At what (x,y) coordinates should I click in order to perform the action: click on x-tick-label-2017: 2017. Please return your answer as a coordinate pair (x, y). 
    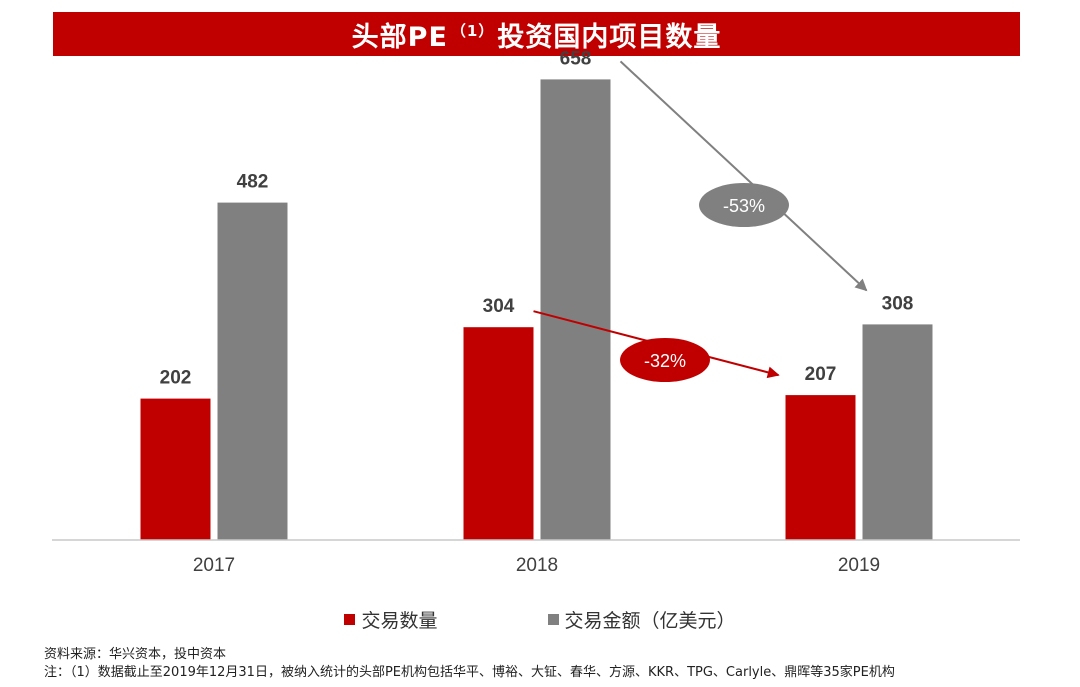
    Looking at the image, I should click on (214, 565).